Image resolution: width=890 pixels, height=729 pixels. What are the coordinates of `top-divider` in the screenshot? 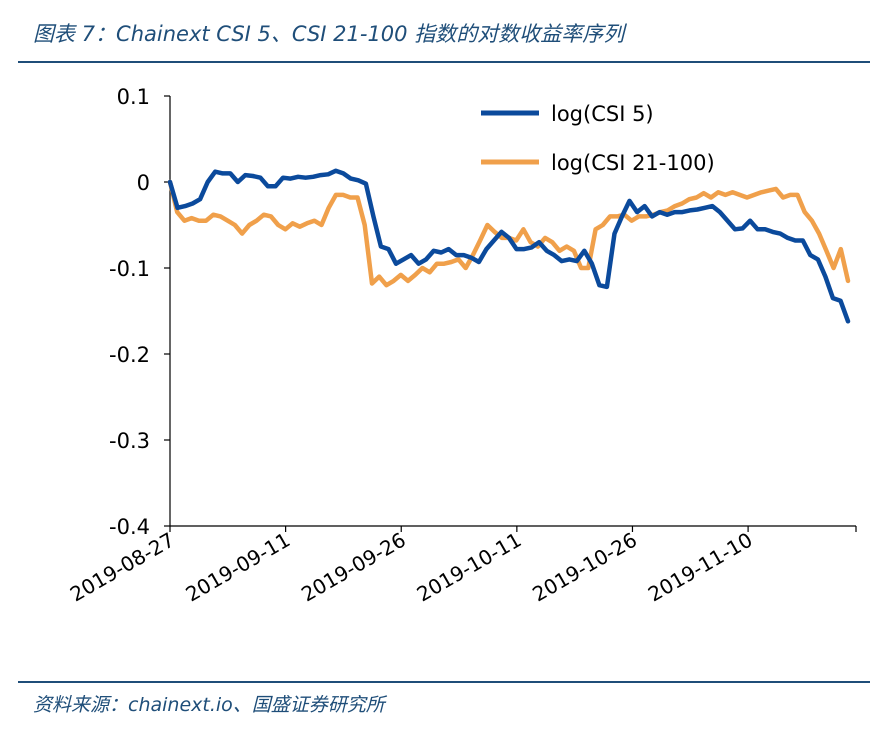 It's located at (444, 62).